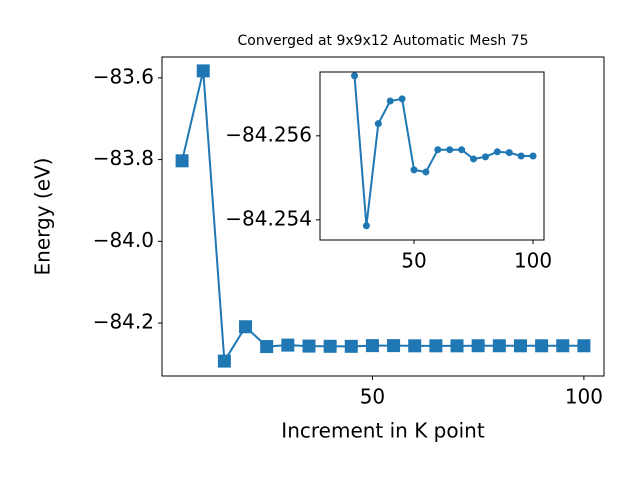 Image resolution: width=640 pixels, height=480 pixels. What do you see at coordinates (123, 240) in the screenshot?
I see `y-tick-label: −84.0` at bounding box center [123, 240].